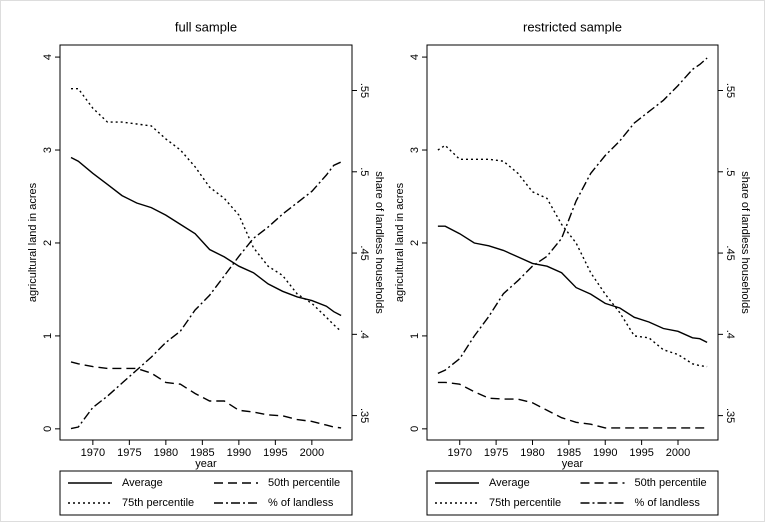 The image size is (765, 522). I want to click on chart-title: restricted sample, so click(572, 26).